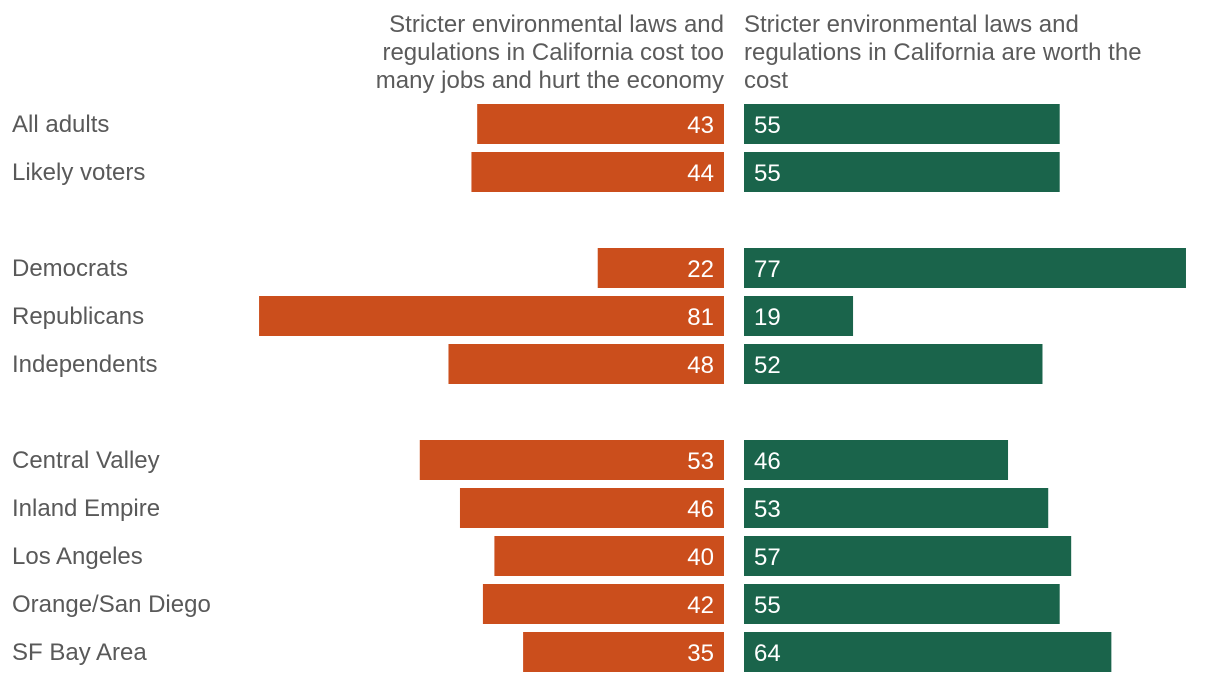 The width and height of the screenshot is (1220, 682). Describe the element at coordinates (700, 509) in the screenshot. I see `value-label-cost-jobs-inland-empire: 46` at that location.